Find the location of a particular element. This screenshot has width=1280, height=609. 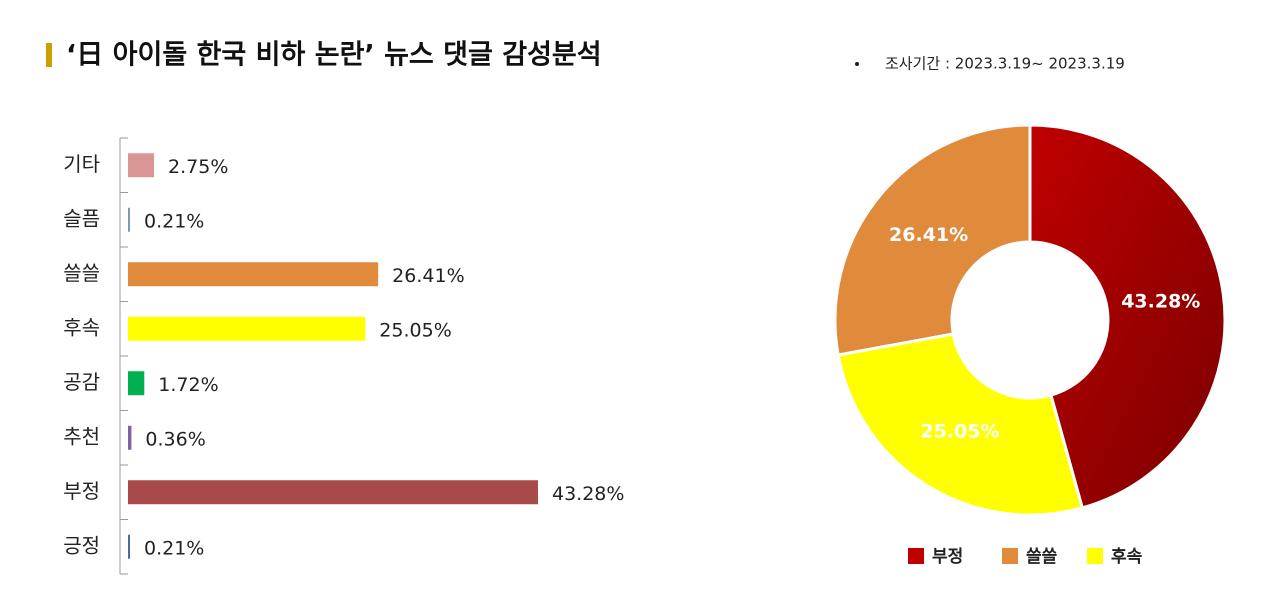

category-label: 공감 is located at coordinates (81, 382).